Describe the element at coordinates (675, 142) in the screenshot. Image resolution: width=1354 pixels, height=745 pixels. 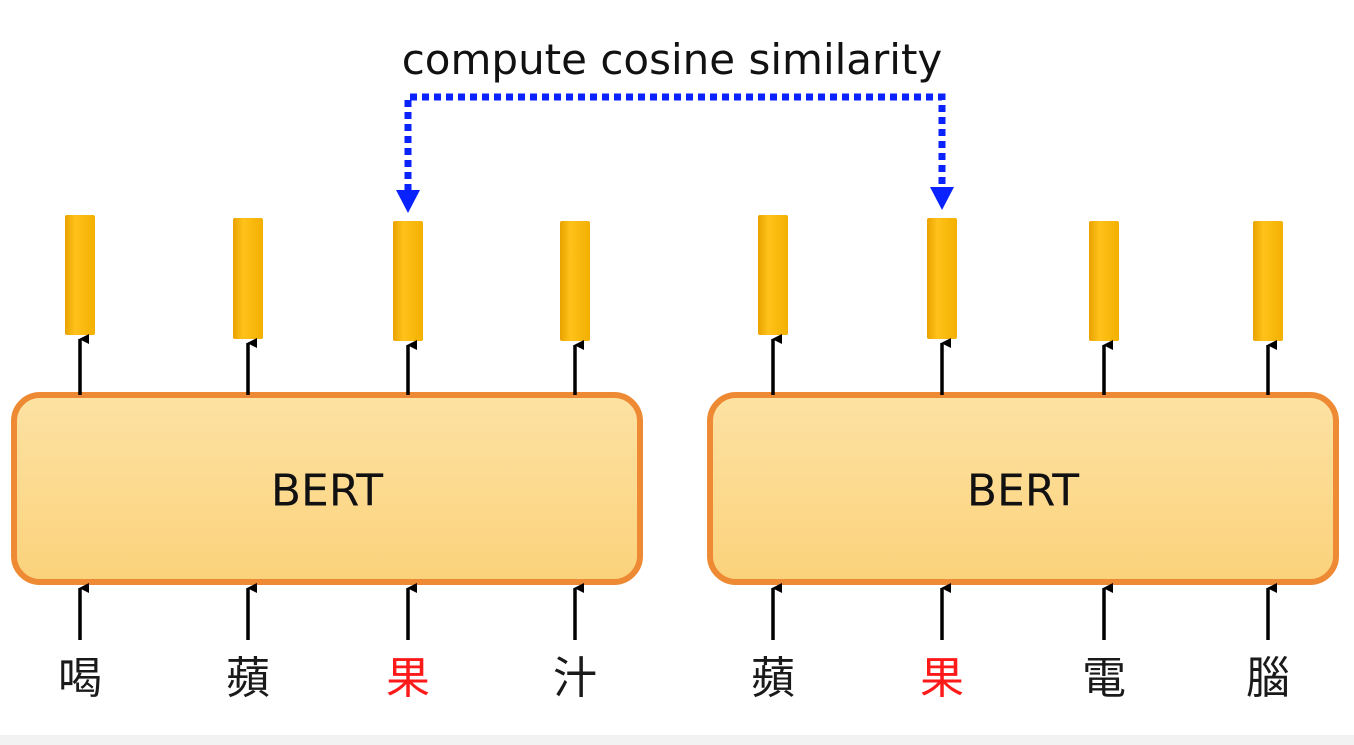
I see `similarity-connector` at that location.